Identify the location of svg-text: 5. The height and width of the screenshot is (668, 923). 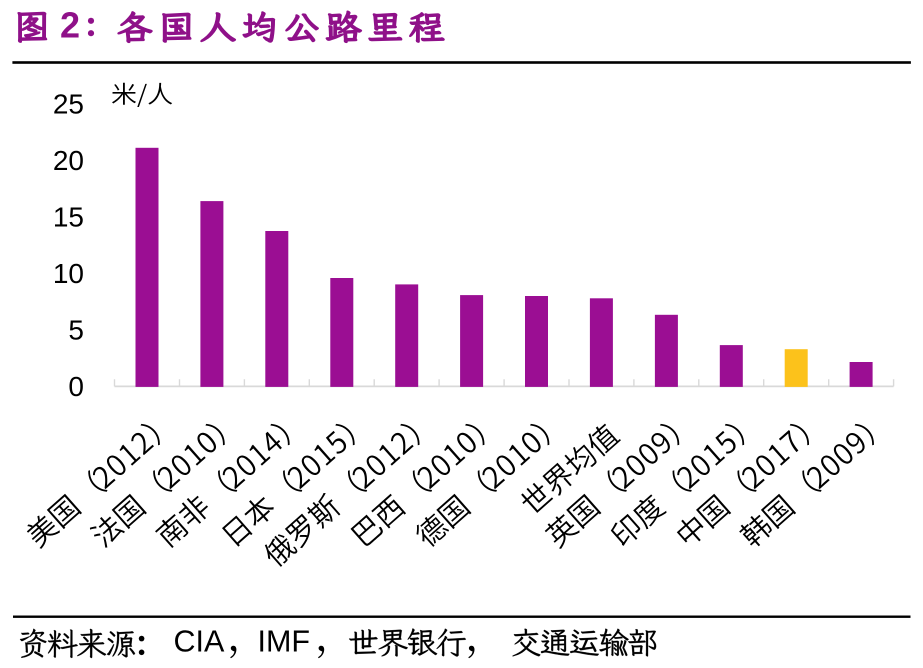
(76, 329).